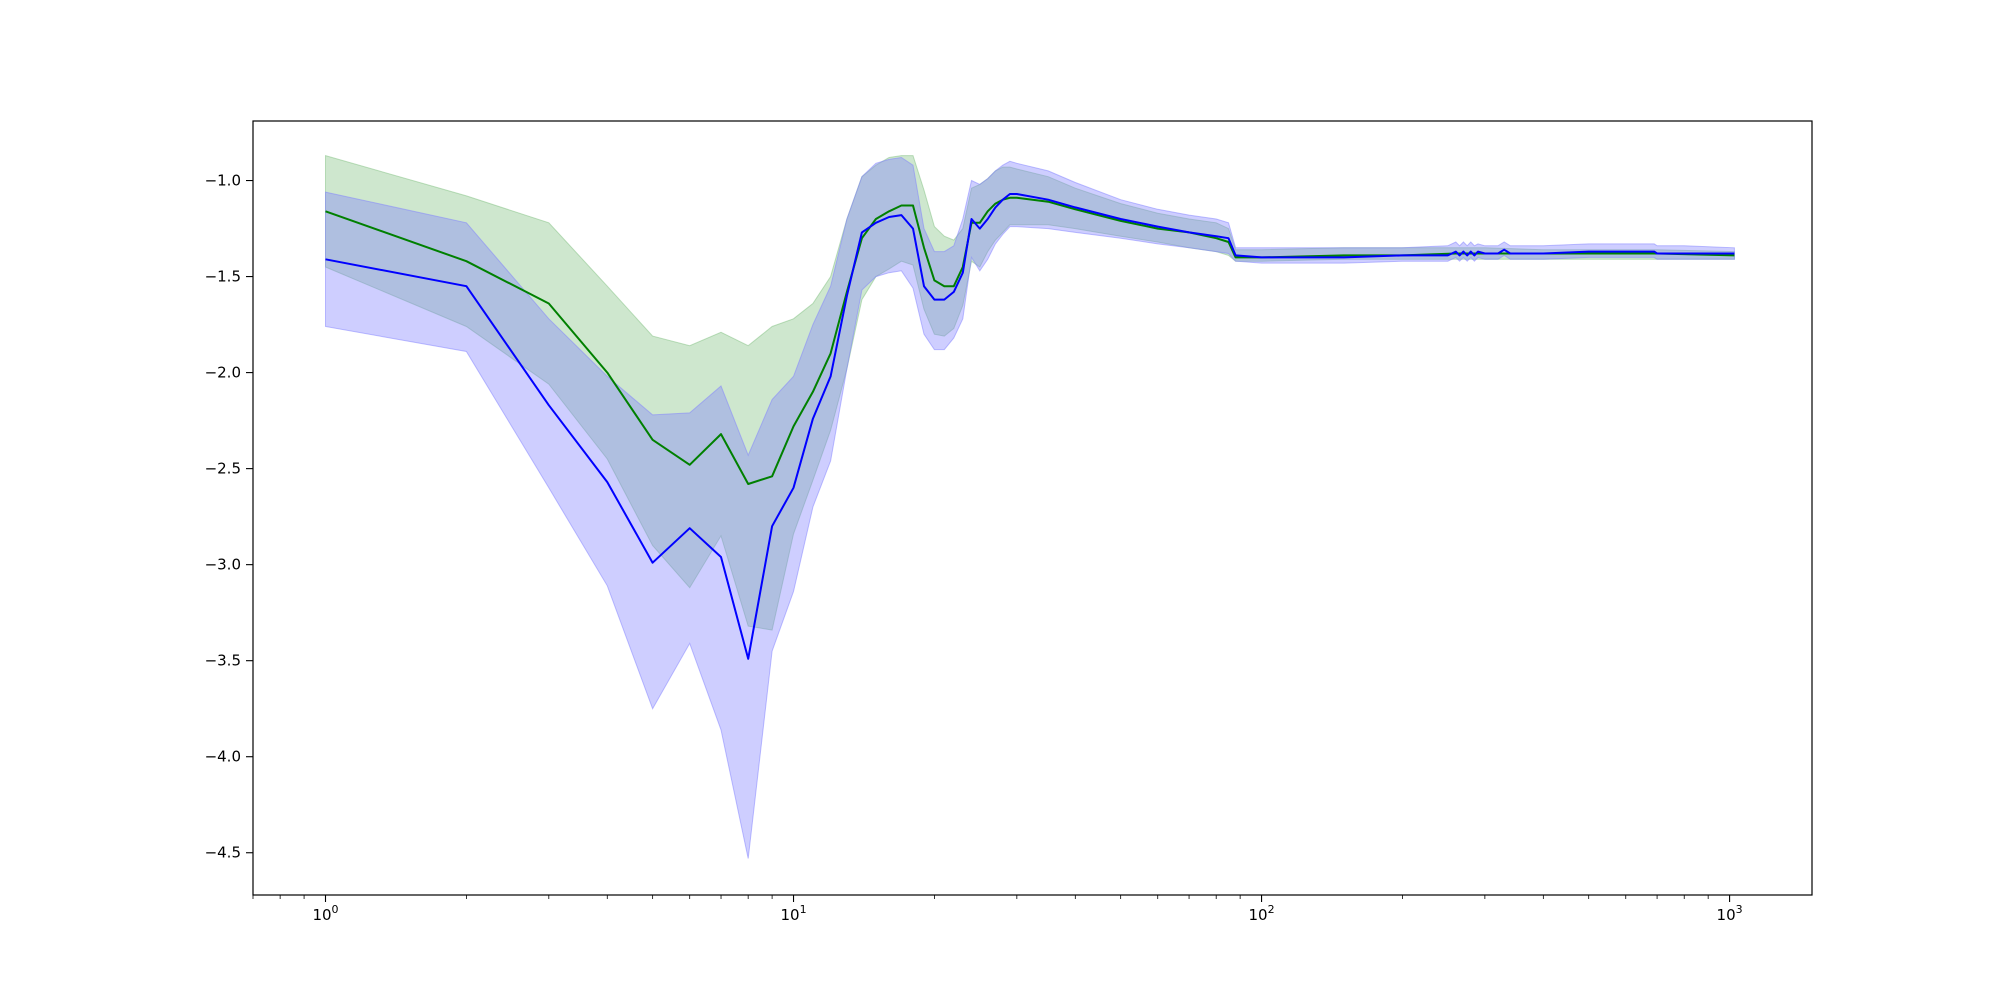  Describe the element at coordinates (223, 181) in the screenshot. I see `y-tick-label: −1.0` at that location.